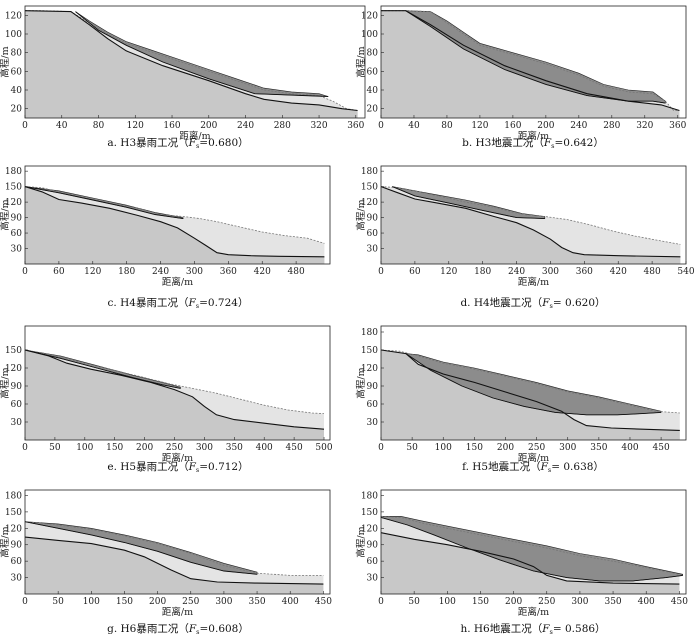  What do you see at coordinates (578, 126) in the screenshot?
I see `x-tick-label: 240` at bounding box center [578, 126].